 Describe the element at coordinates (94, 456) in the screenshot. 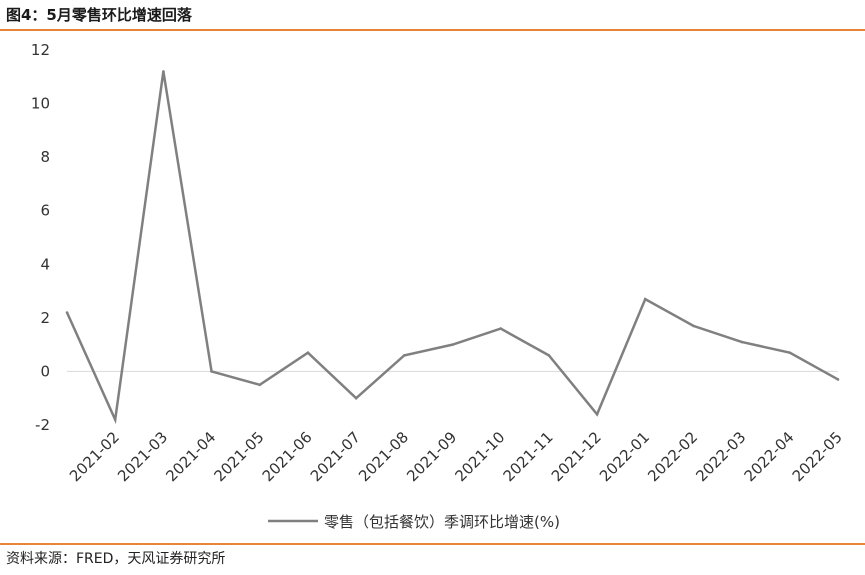

I see `x-tick-label: 2021-02` at that location.